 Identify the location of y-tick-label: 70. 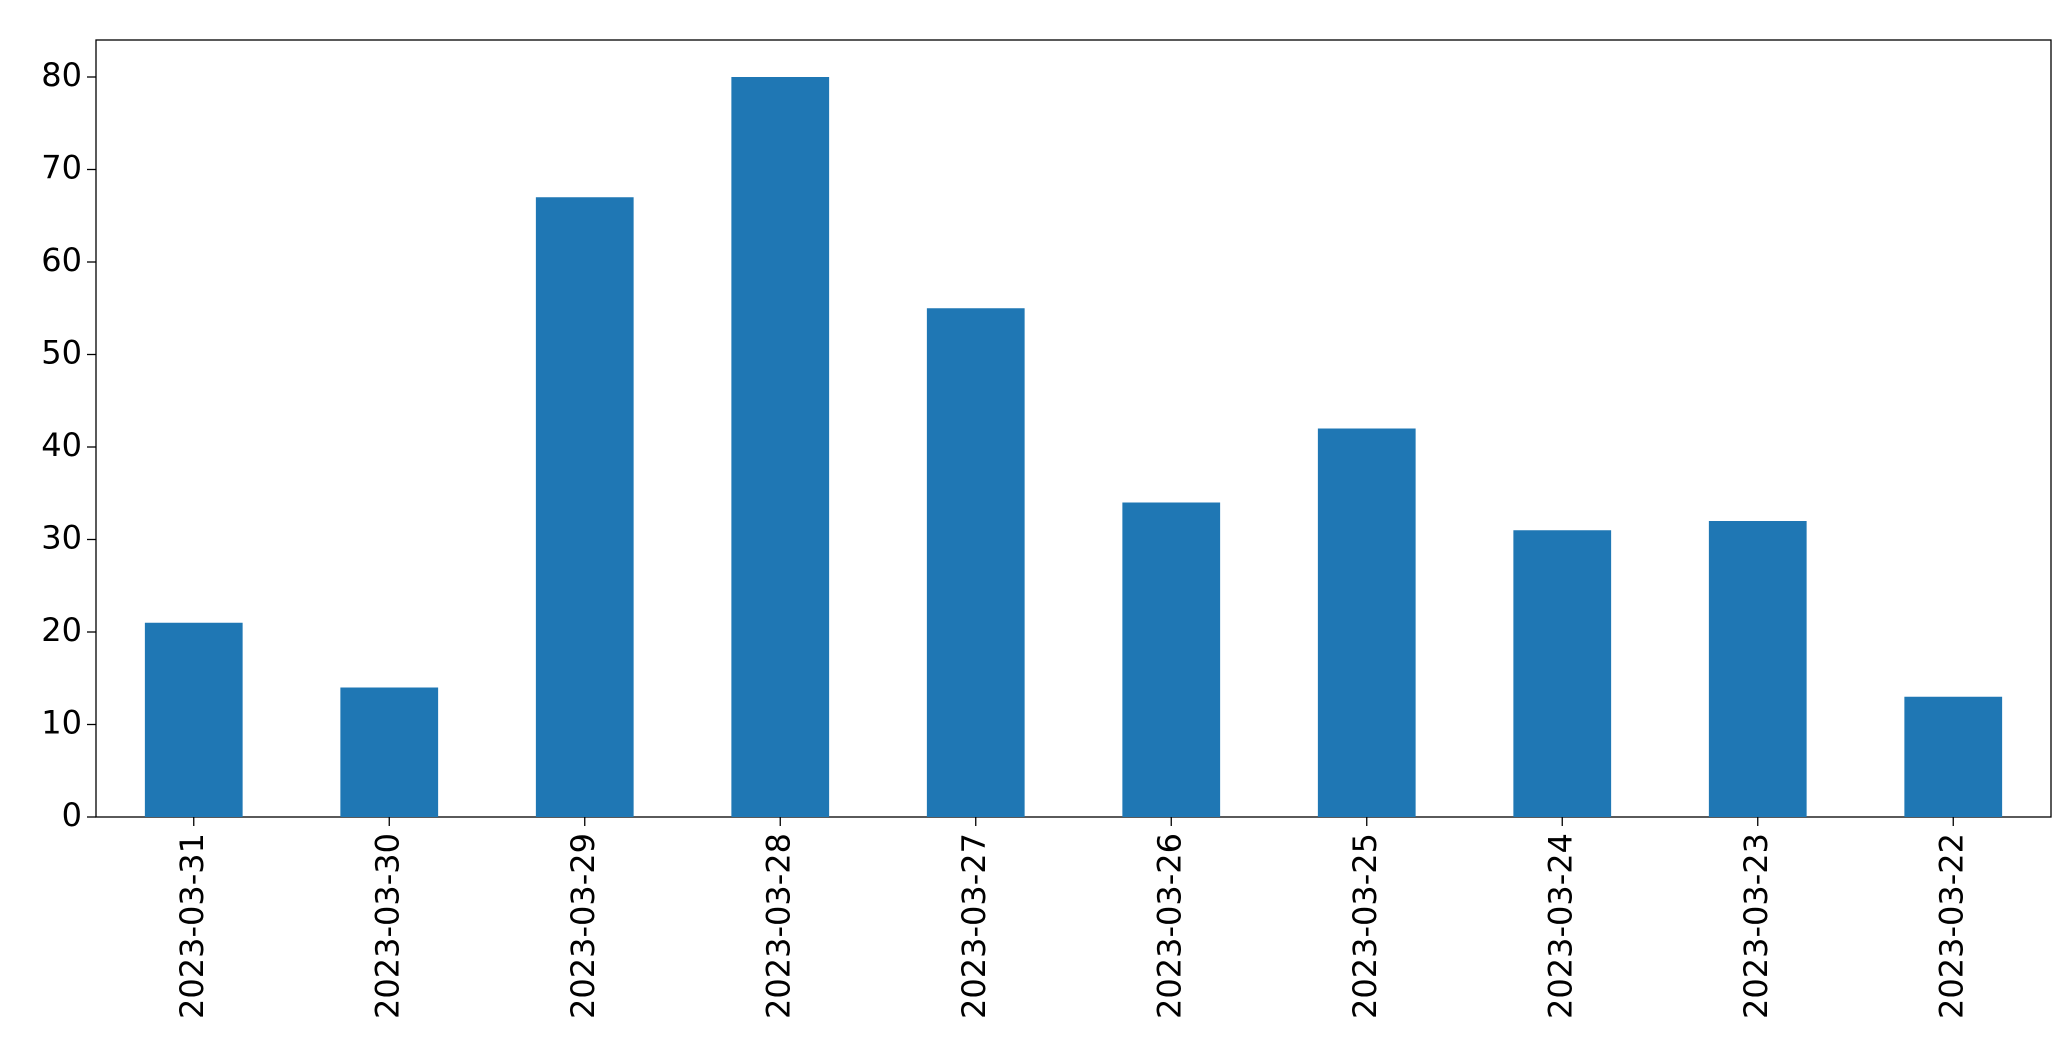
(61, 168).